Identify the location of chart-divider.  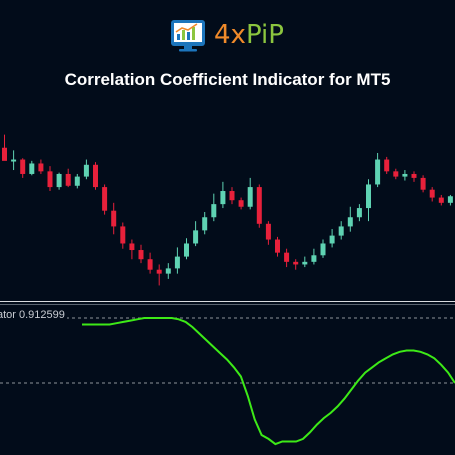
(227, 301).